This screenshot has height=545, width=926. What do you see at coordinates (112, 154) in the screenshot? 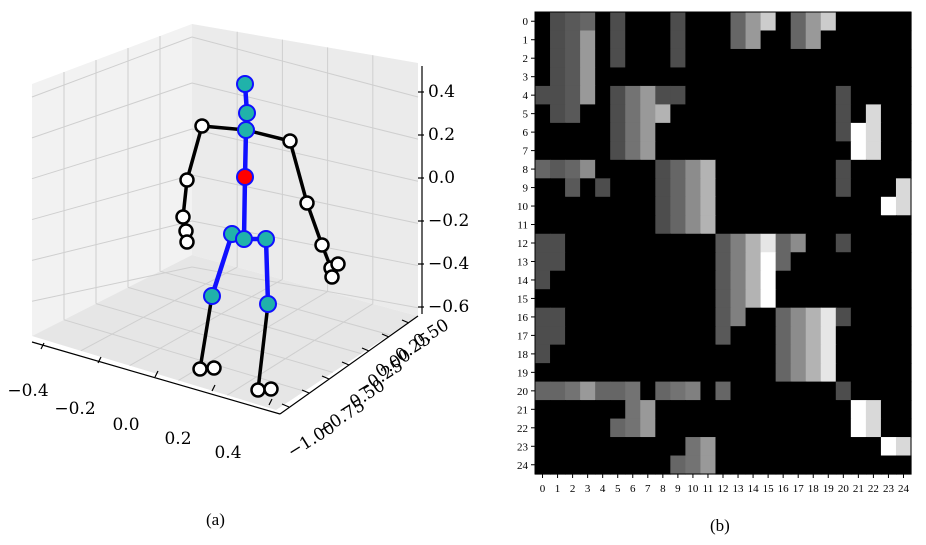
I see `gridline` at bounding box center [112, 154].